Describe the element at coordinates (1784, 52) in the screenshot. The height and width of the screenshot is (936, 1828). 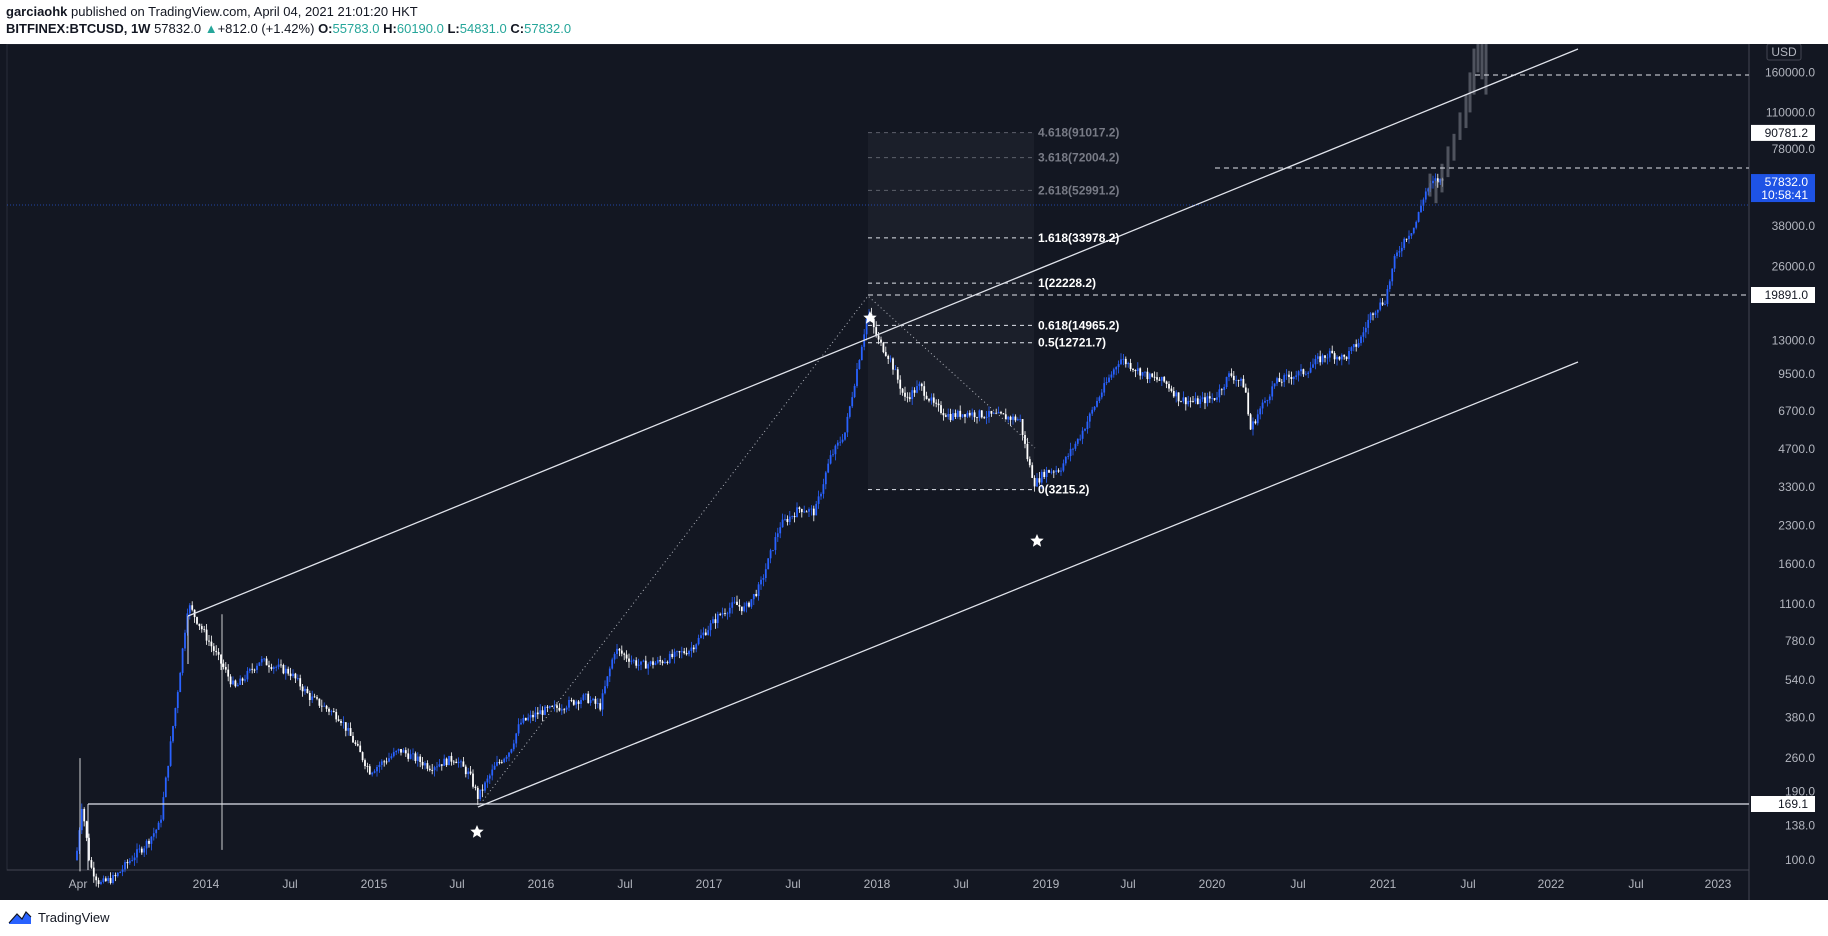
I see `currency-badge` at that location.